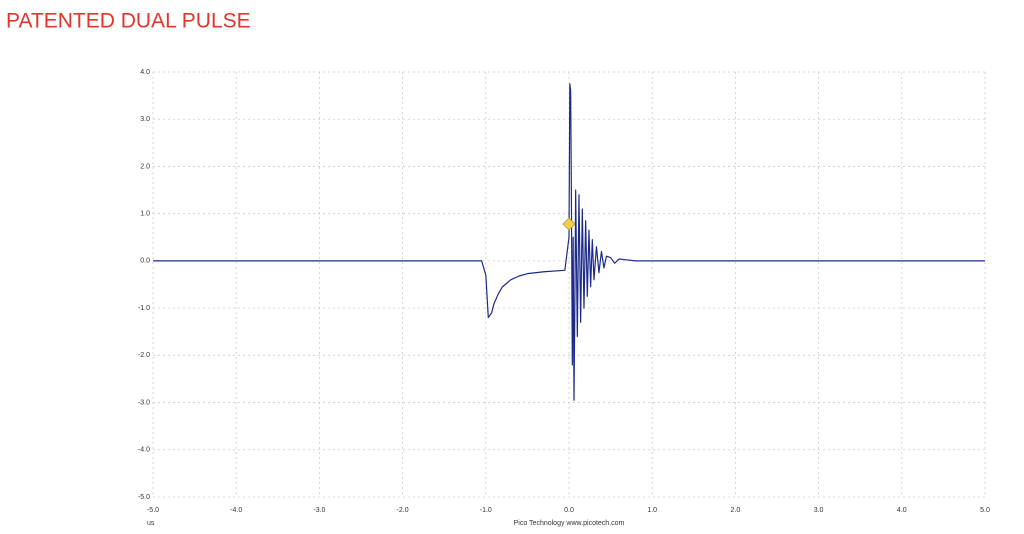  Describe the element at coordinates (236, 510) in the screenshot. I see `x-tick-label: -4.0` at that location.